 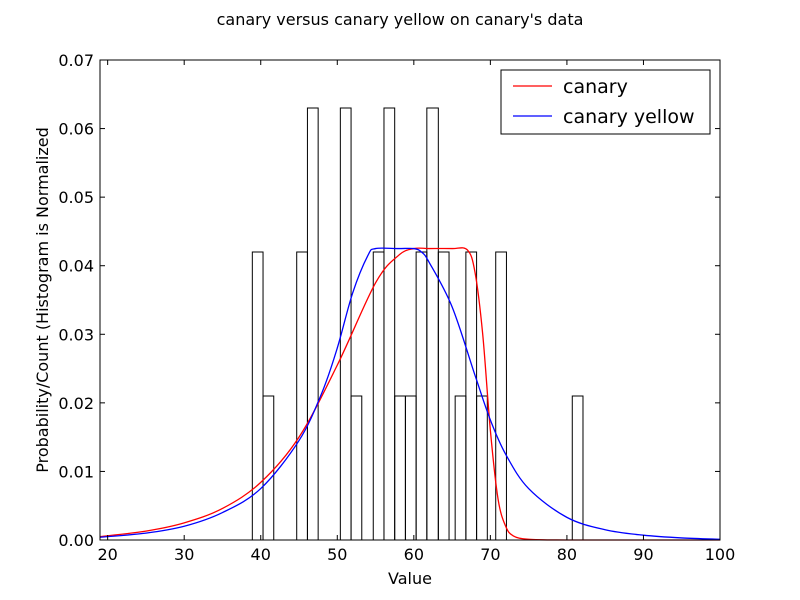 I want to click on x-tick-label: 50, so click(x=337, y=554).